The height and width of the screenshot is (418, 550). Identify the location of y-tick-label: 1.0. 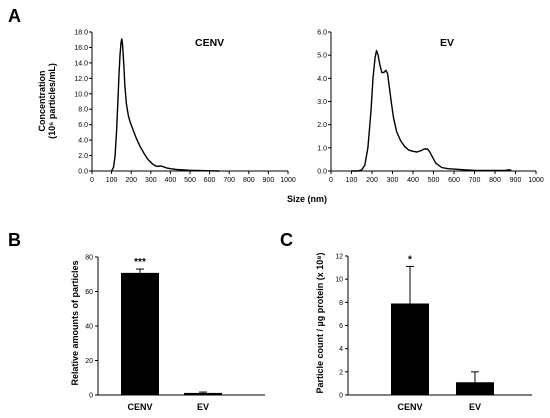
(322, 148).